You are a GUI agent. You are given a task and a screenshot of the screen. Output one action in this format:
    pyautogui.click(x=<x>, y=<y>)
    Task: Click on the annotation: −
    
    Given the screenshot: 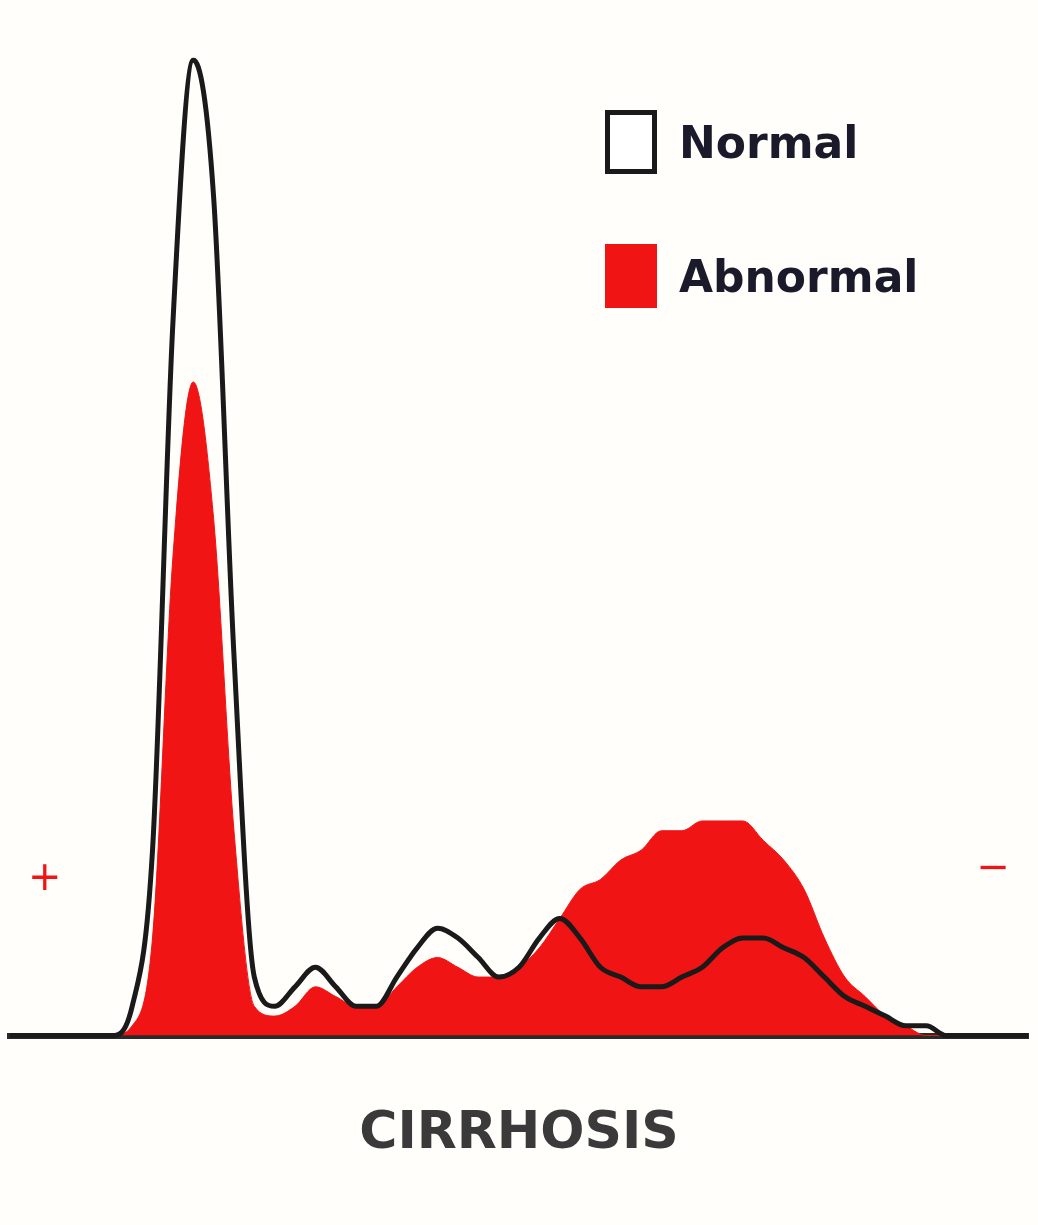 What is the action you would take?
    pyautogui.click(x=993, y=865)
    